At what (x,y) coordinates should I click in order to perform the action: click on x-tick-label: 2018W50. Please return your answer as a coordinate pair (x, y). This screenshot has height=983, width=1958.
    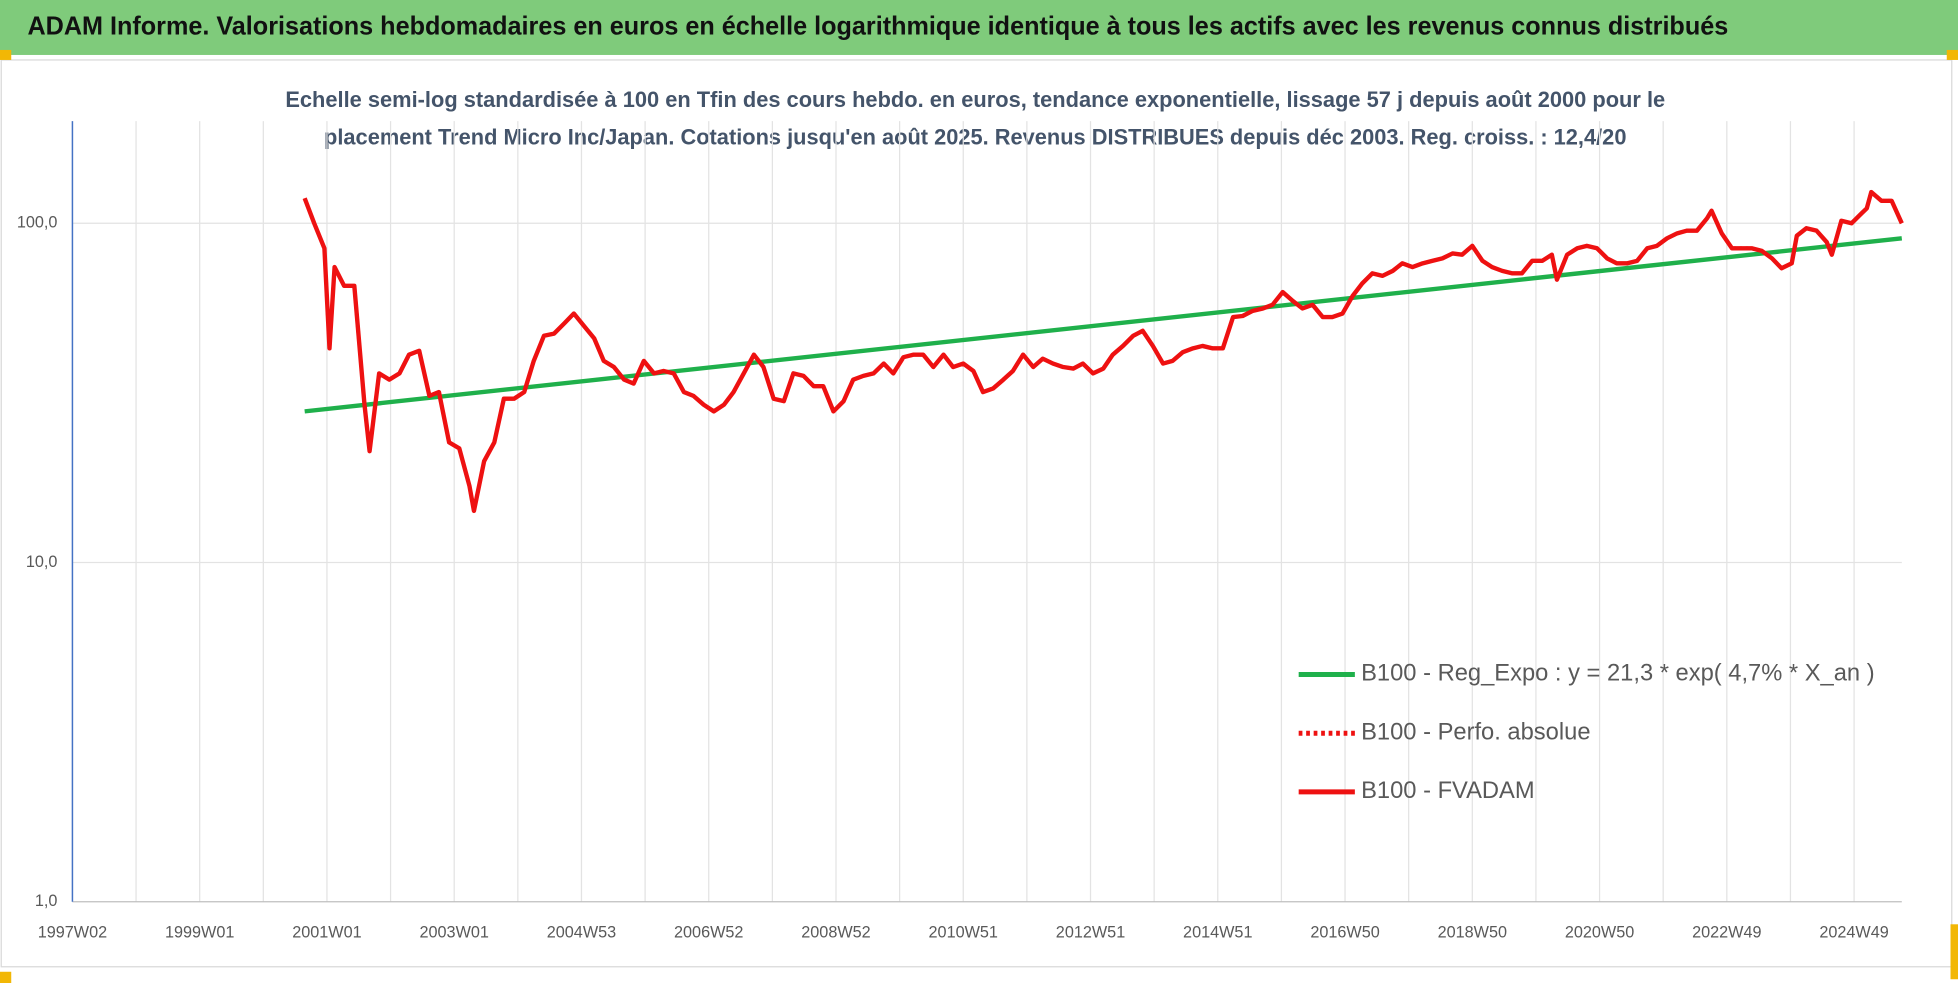
    Looking at the image, I should click on (1472, 932).